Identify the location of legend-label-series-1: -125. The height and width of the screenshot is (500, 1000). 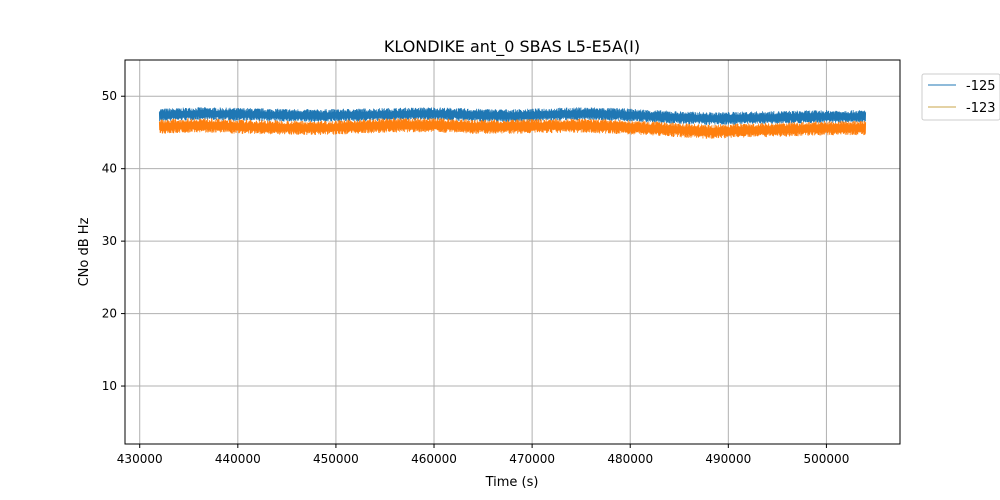
(981, 86).